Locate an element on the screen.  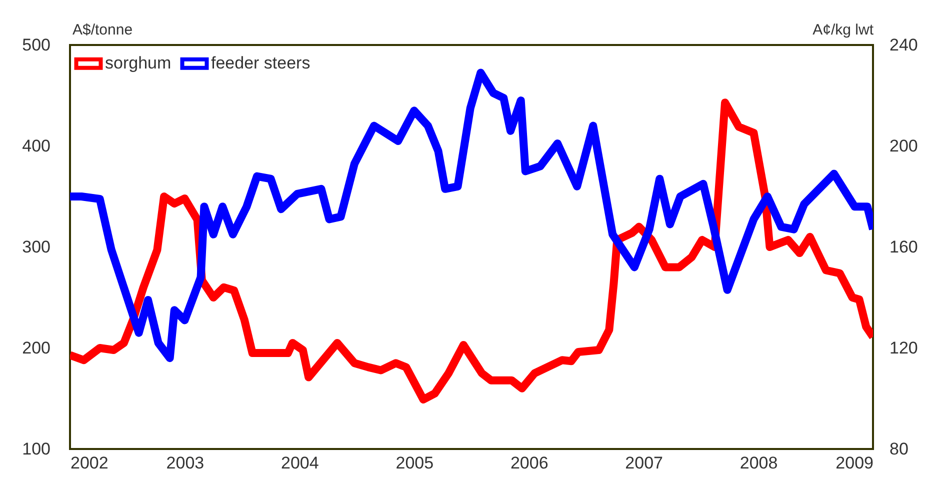
y2-tick-label: 160 is located at coordinates (904, 247).